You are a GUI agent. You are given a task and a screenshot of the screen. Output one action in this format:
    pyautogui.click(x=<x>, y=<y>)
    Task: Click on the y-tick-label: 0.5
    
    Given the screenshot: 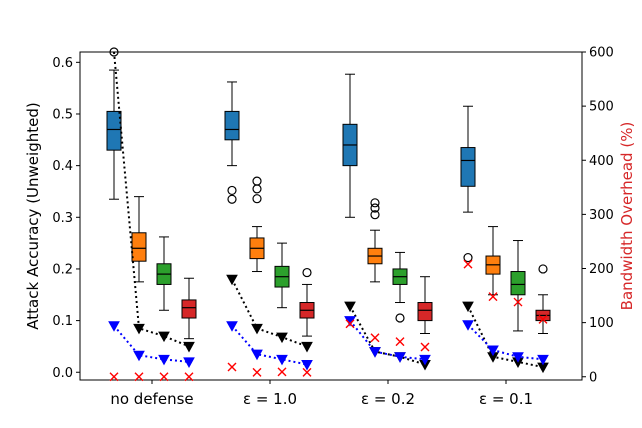 What is the action you would take?
    pyautogui.click(x=62, y=114)
    